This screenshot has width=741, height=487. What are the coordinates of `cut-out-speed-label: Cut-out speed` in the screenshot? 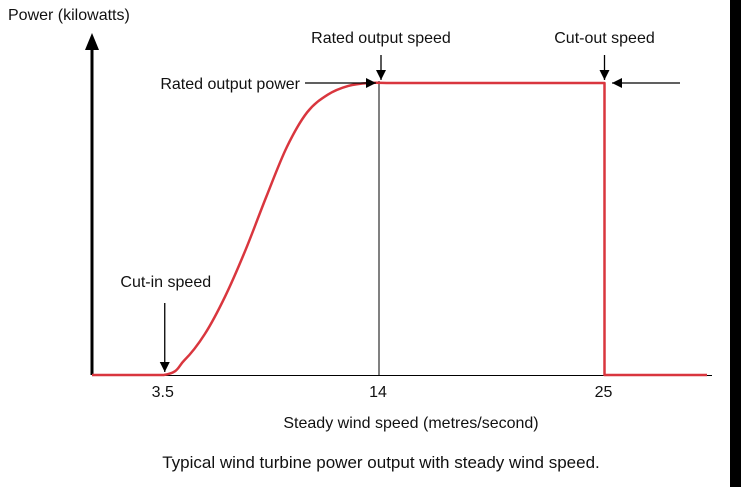 It's located at (604, 38).